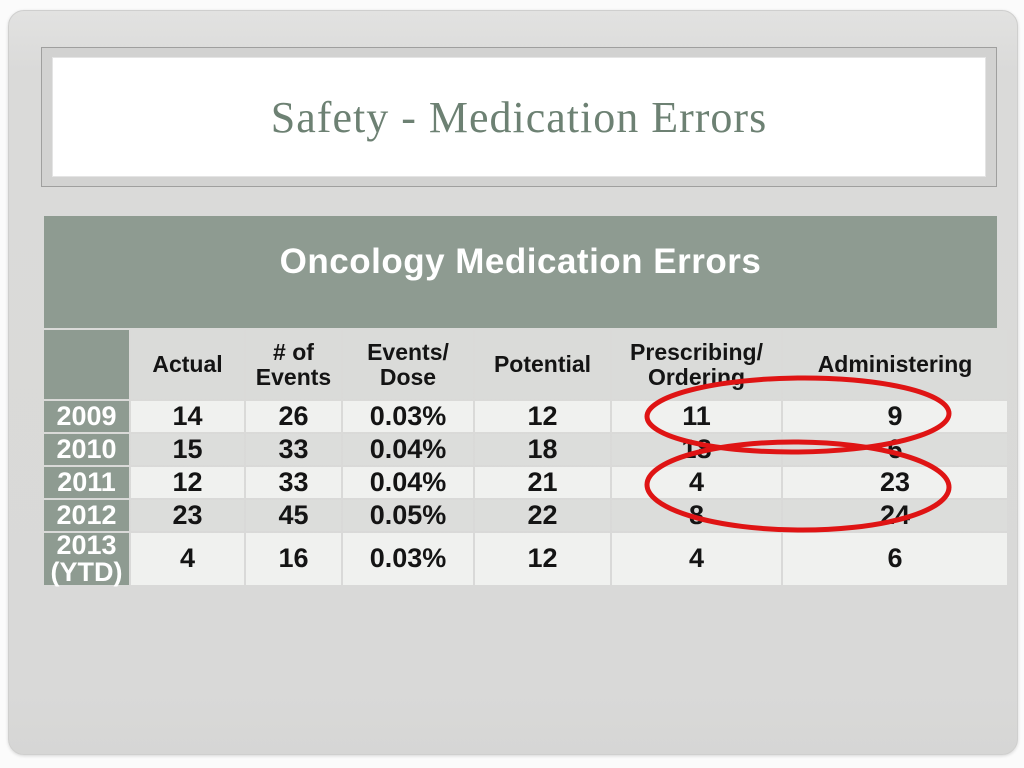  I want to click on column-header-prescribing: Prescribing/ Ordering, so click(696, 364).